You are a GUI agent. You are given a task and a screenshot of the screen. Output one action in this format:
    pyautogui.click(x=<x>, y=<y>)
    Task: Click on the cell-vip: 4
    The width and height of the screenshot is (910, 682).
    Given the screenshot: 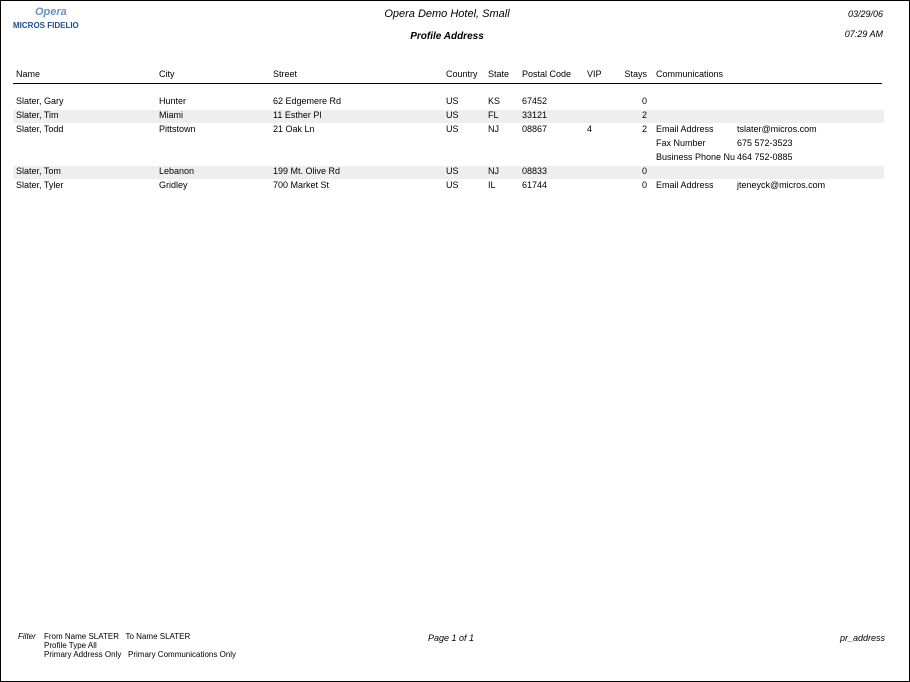 What is the action you would take?
    pyautogui.click(x=590, y=129)
    